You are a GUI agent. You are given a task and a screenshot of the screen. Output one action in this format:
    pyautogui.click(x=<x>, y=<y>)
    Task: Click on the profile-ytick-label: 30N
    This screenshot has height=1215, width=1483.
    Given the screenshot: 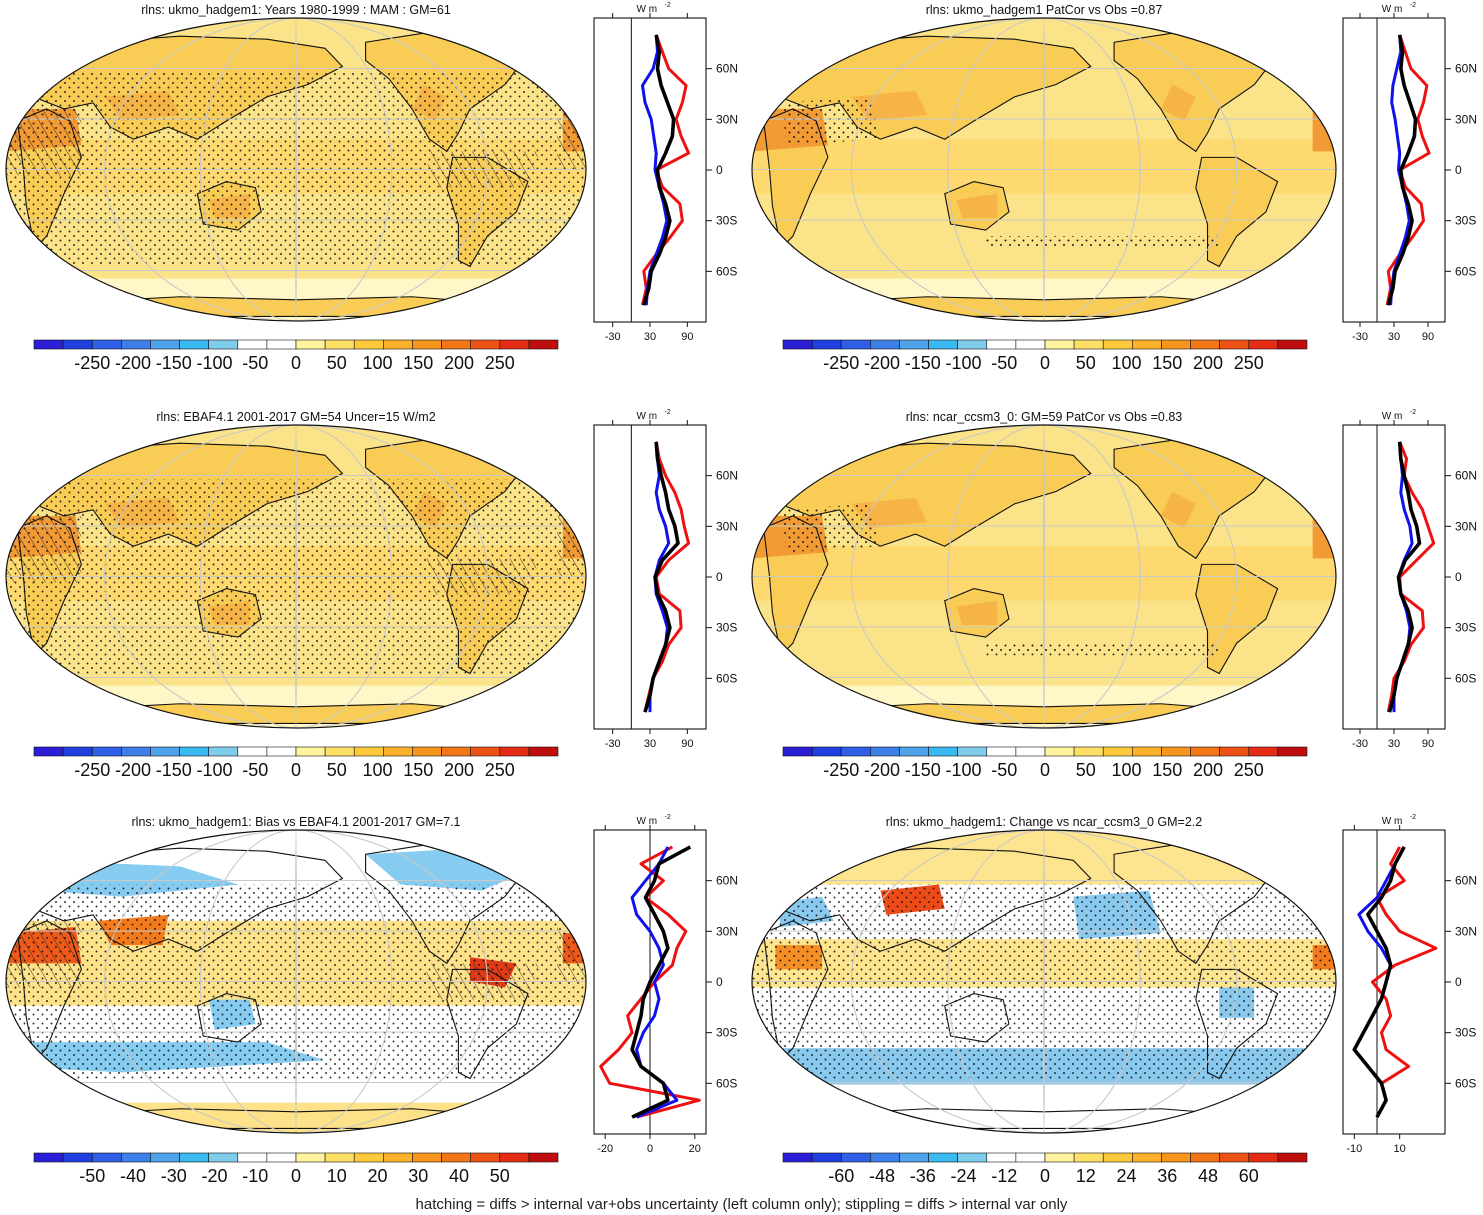 What is the action you would take?
    pyautogui.click(x=727, y=119)
    